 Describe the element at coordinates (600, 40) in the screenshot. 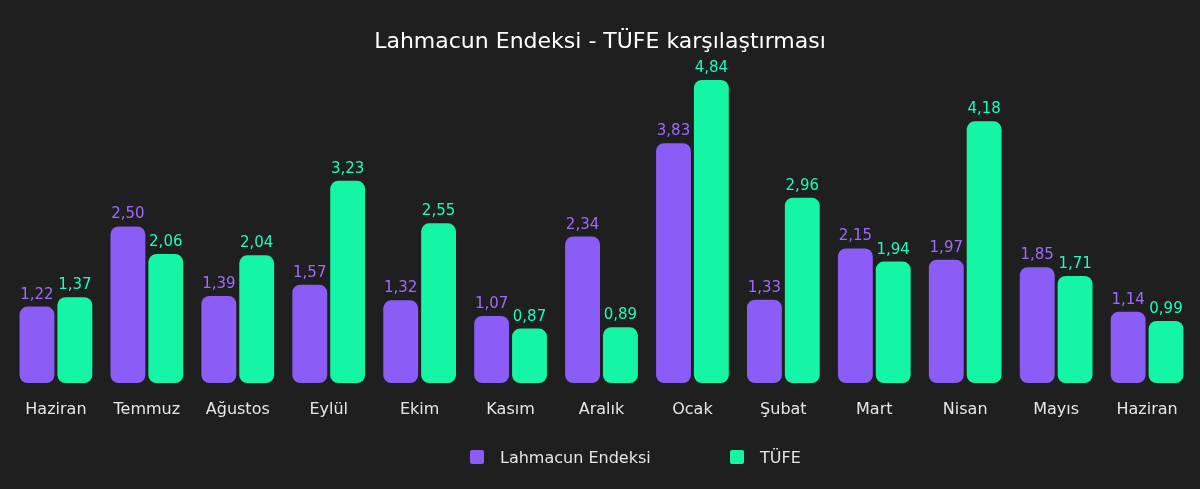

I see `chart-title: Lahmacun Endeksi - TÜFE karşılaştırması` at that location.